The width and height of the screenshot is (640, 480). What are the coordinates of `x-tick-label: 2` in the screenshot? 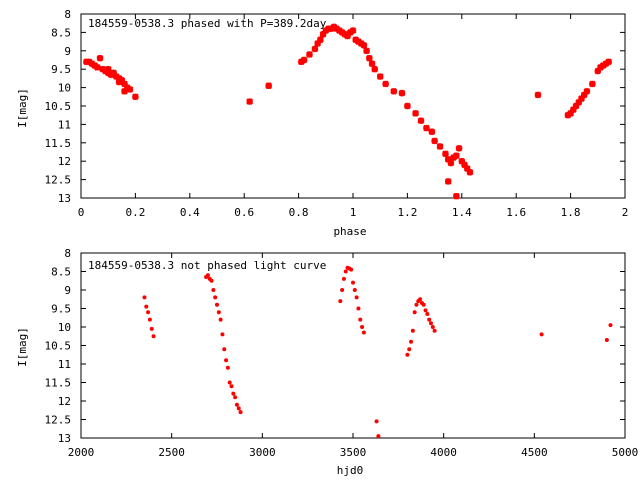 It's located at (625, 212).